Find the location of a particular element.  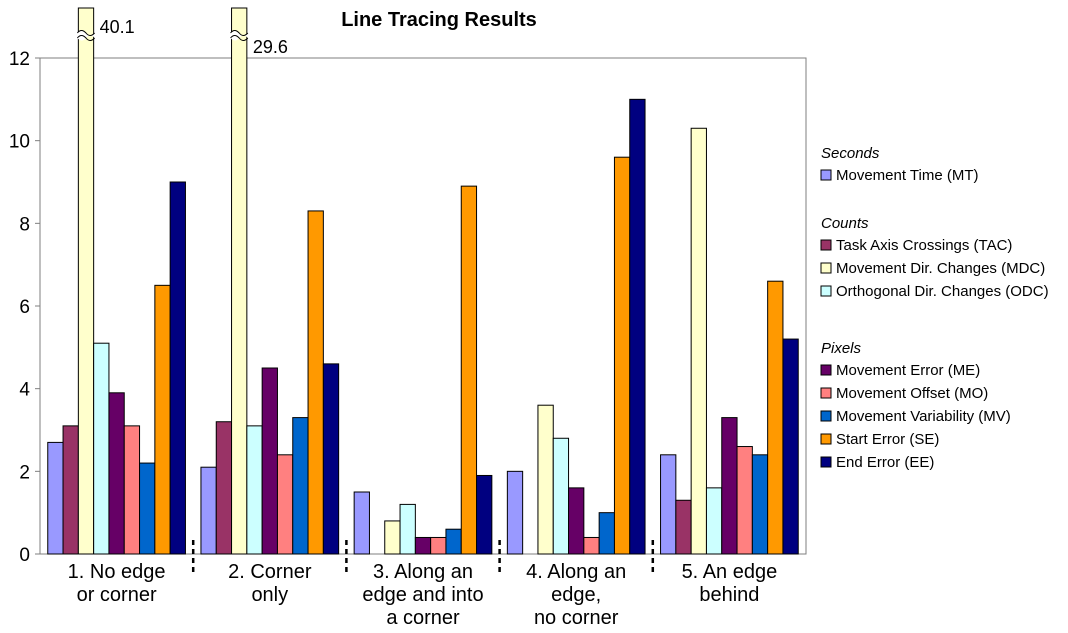

legend-entry: Movement Error (ME) is located at coordinates (908, 370).